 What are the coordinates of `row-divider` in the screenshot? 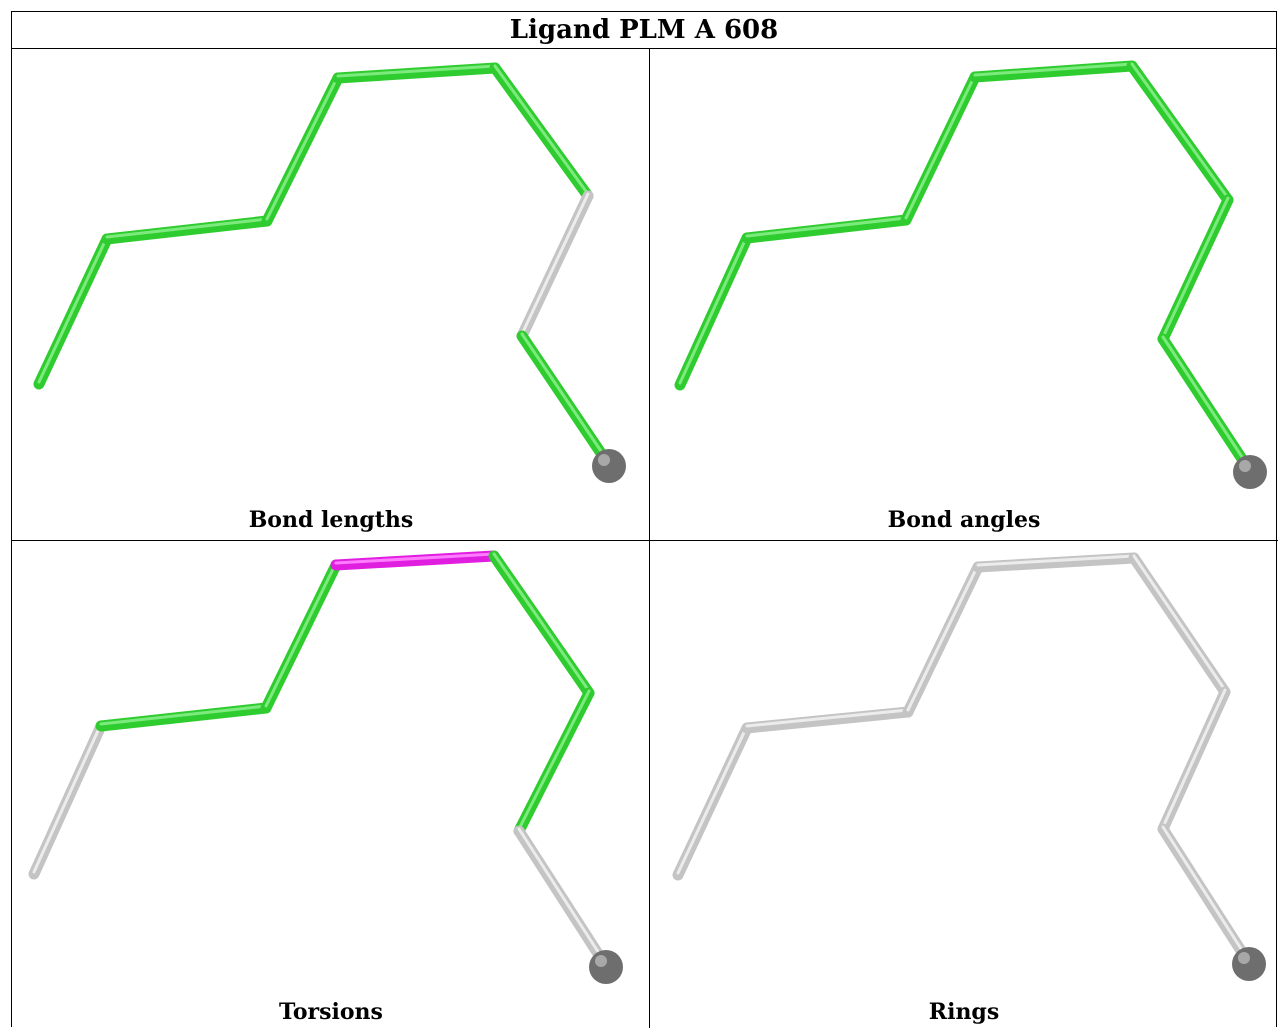 It's located at (645, 540).